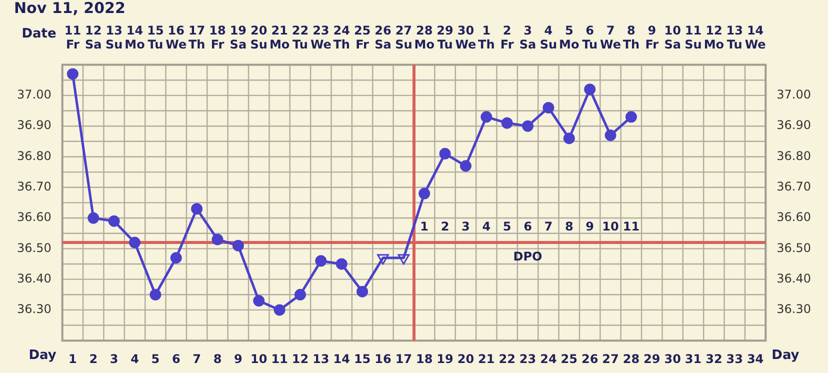 The image size is (828, 373). Describe the element at coordinates (631, 359) in the screenshot. I see `x-tick-label: 28` at that location.